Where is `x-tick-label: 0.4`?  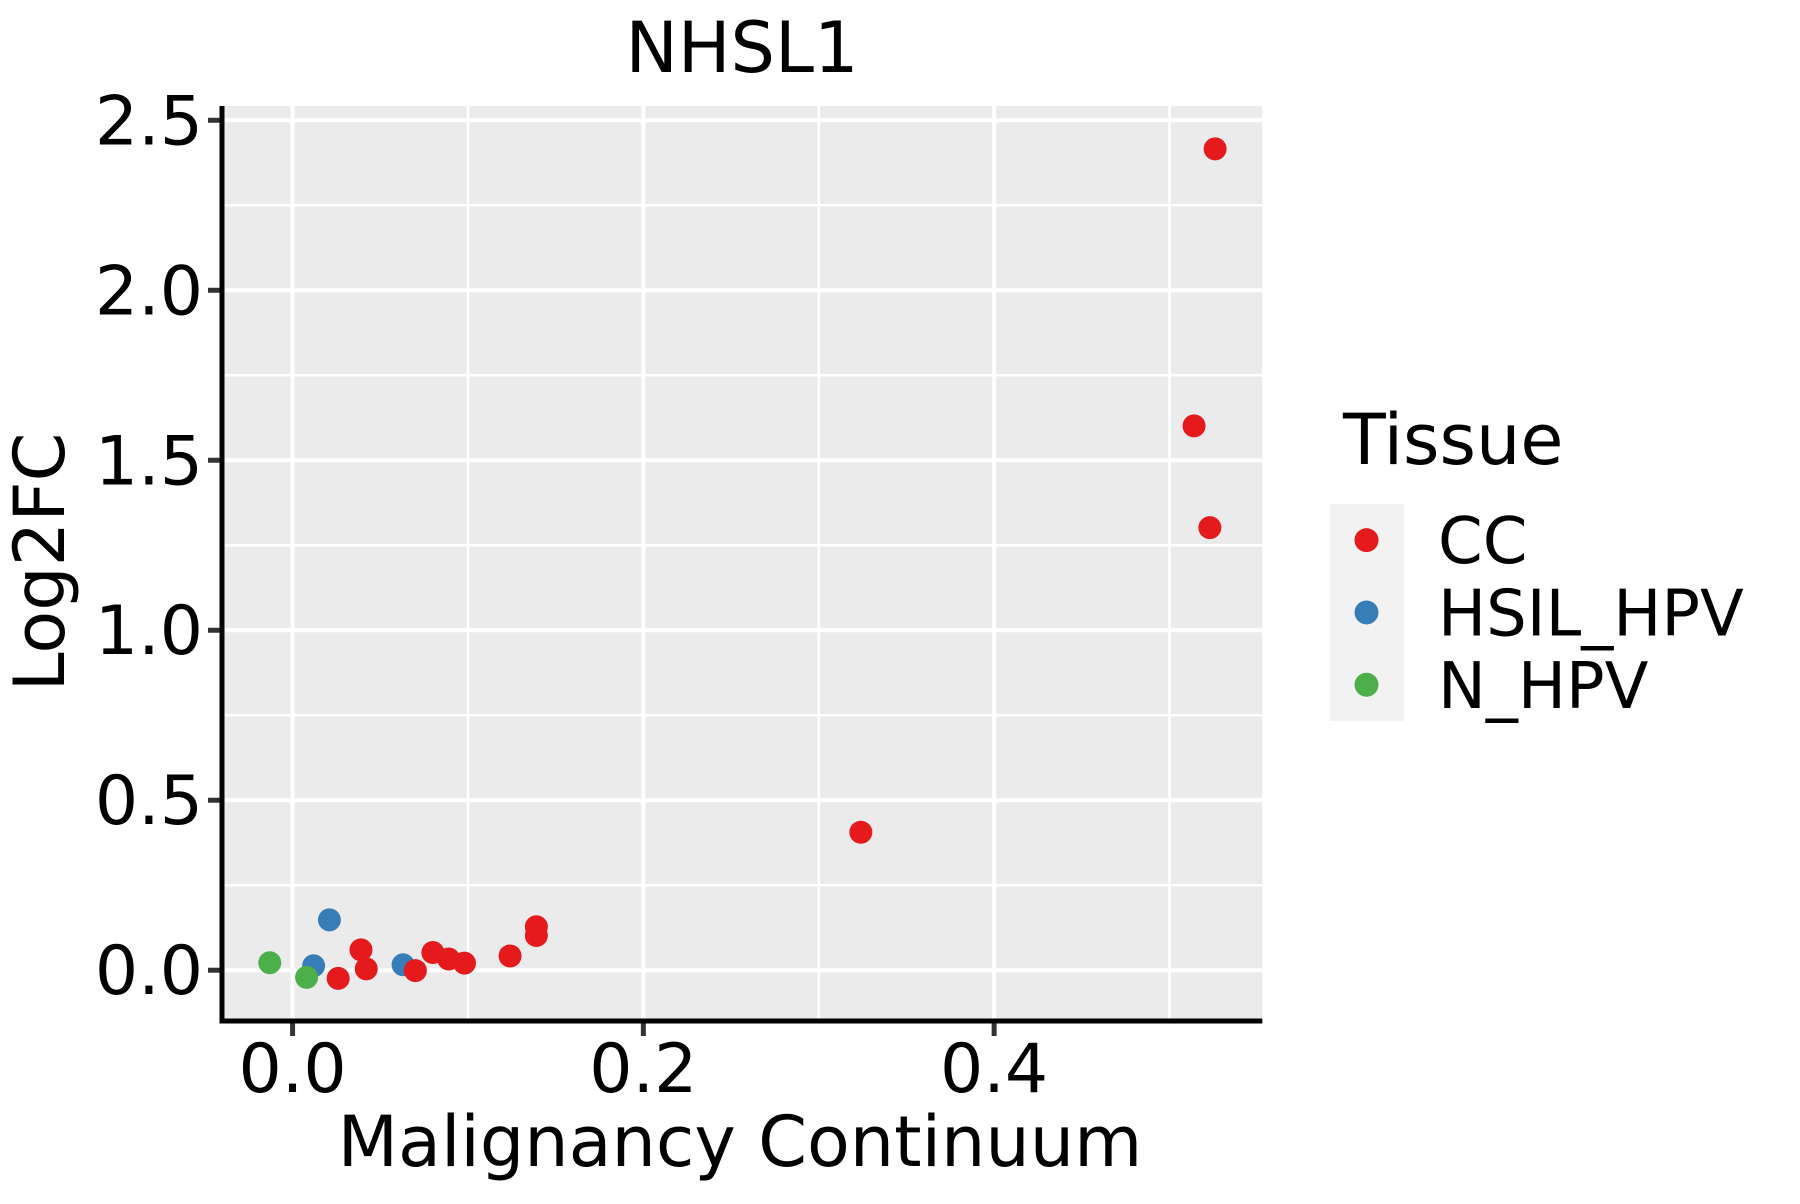
x-tick-label: 0.4 is located at coordinates (994, 1069).